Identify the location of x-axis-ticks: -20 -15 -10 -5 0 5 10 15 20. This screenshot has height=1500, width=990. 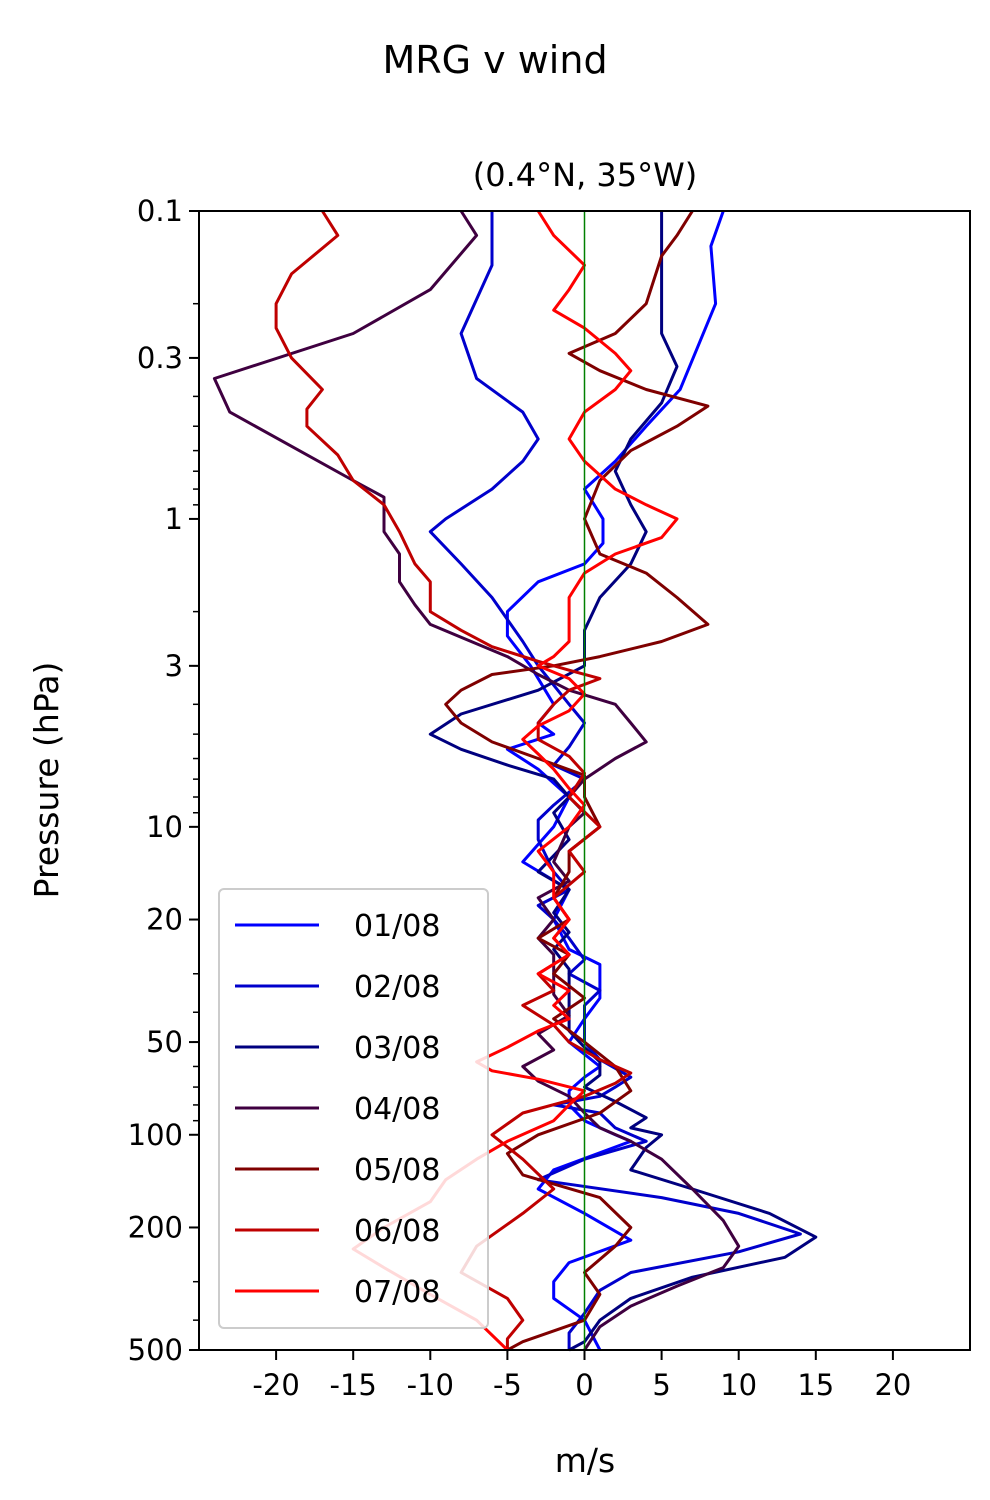
(581, 1376).